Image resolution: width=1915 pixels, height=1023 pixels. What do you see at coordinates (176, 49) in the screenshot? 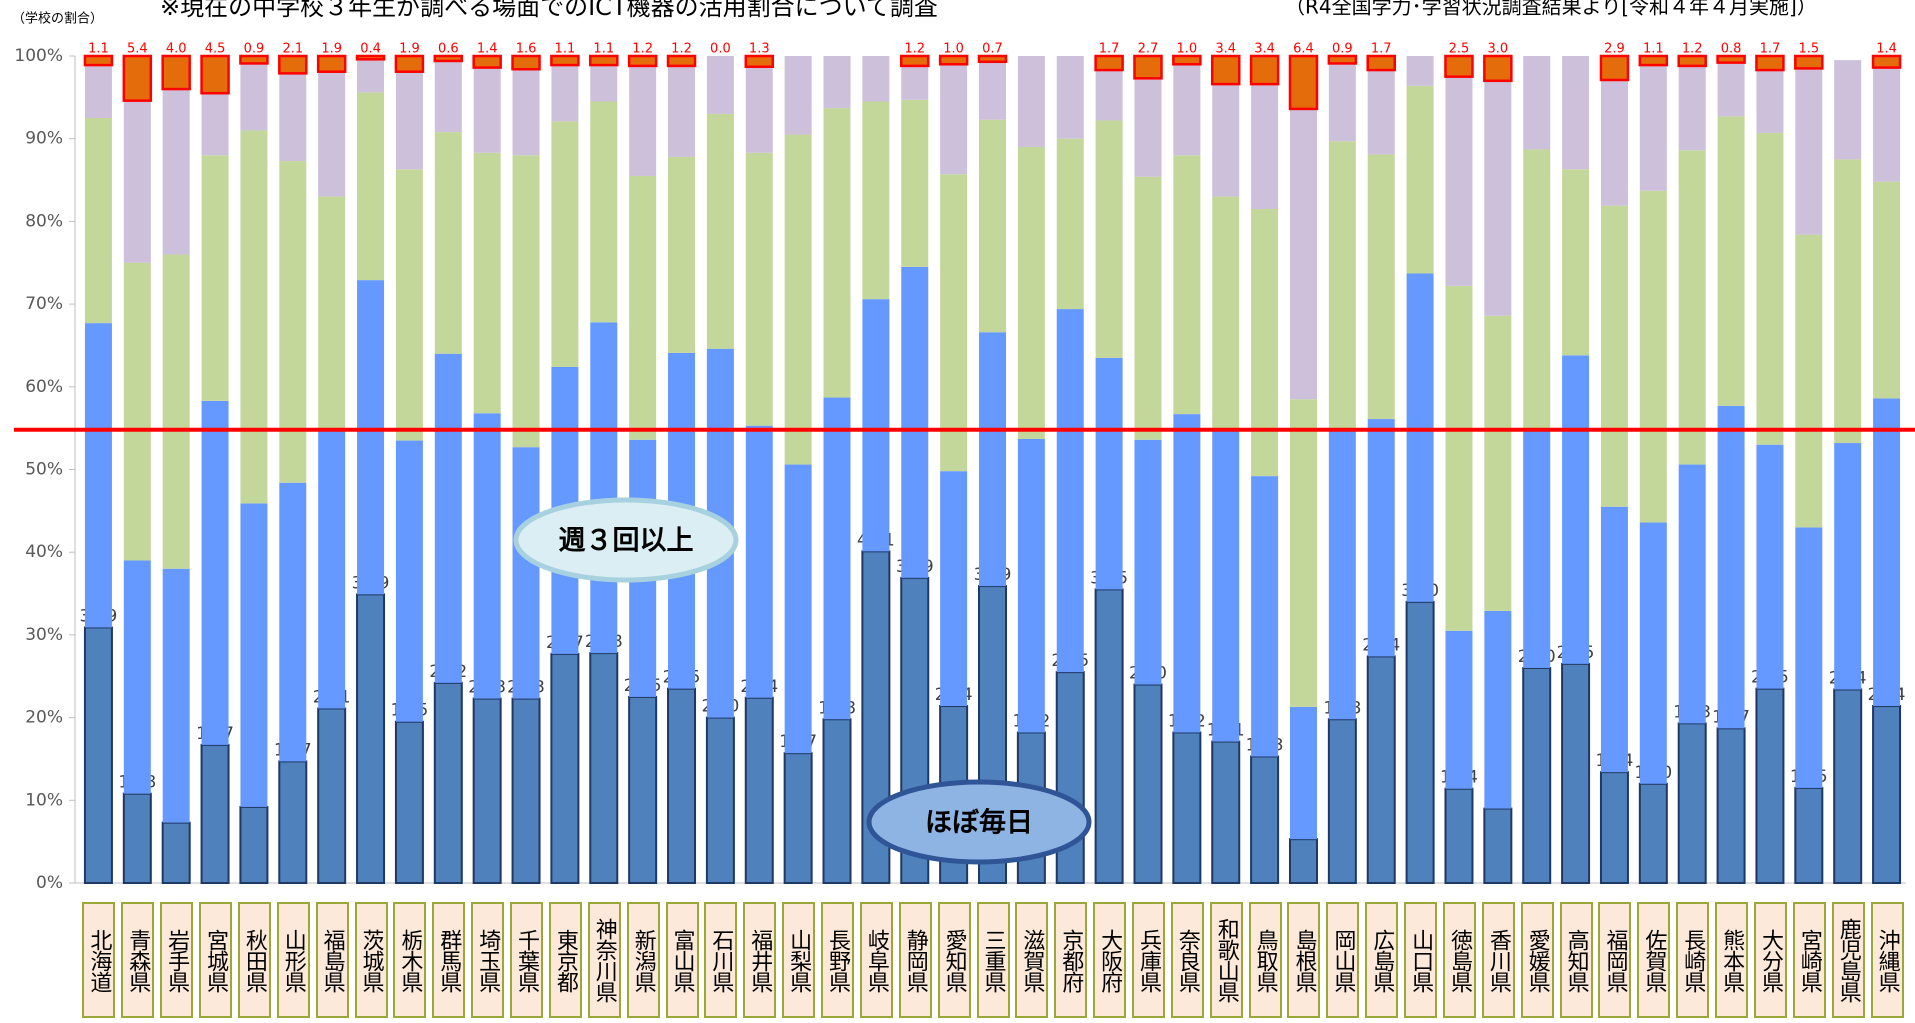
I see `value-label: 4.0` at bounding box center [176, 49].